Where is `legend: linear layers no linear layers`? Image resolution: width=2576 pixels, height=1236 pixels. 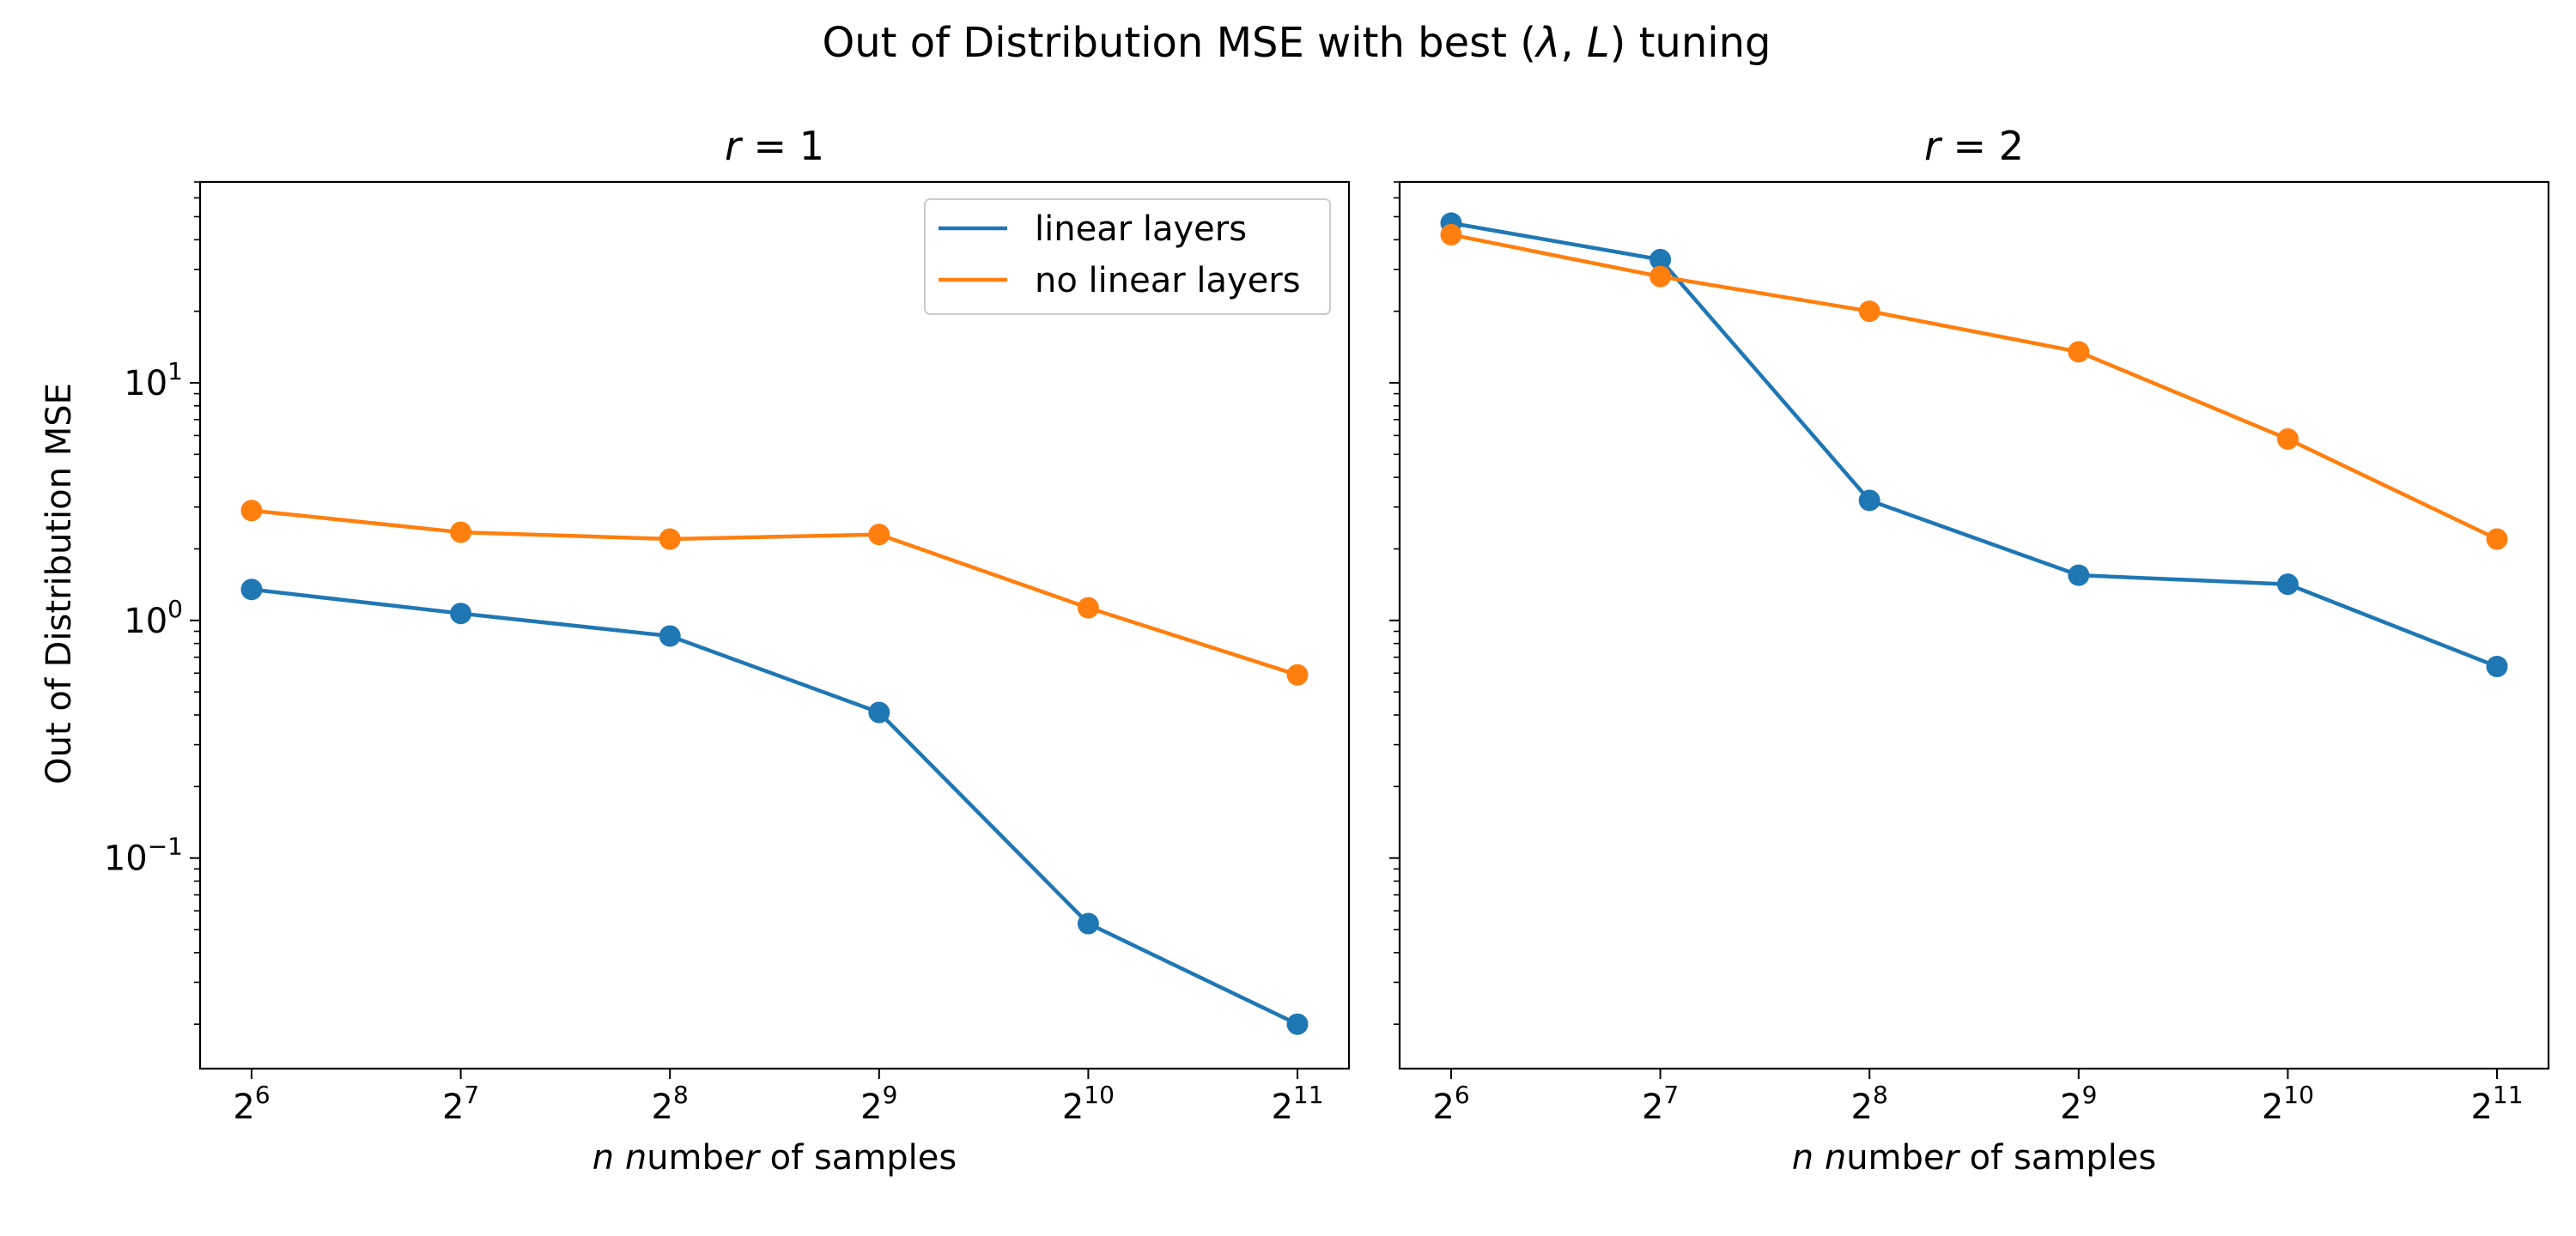 legend: linear layers no linear layers is located at coordinates (1127, 256).